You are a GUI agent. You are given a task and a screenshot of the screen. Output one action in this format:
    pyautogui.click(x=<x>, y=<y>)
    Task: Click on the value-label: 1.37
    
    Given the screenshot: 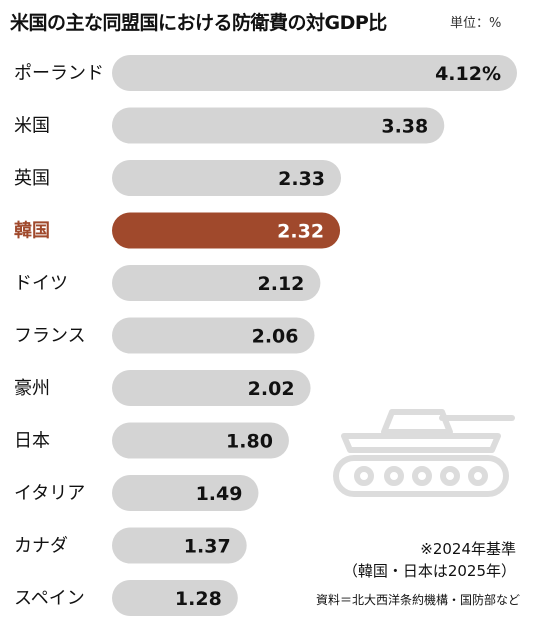 What is the action you would take?
    pyautogui.click(x=207, y=547)
    